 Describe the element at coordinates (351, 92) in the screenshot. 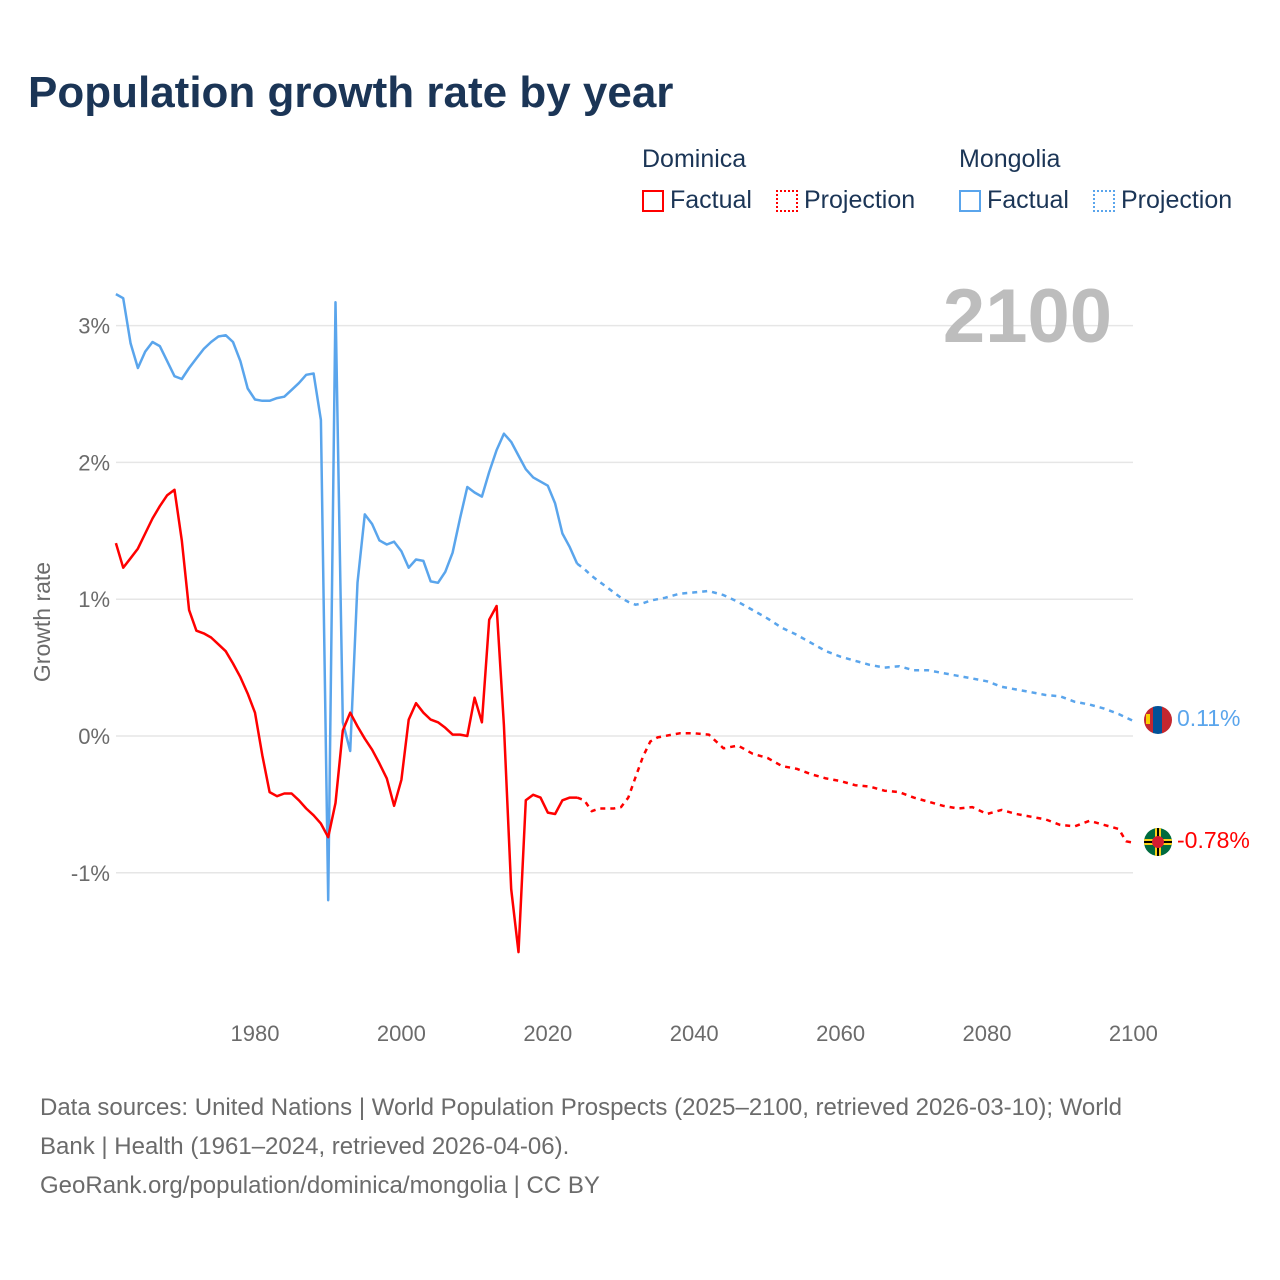

I see `chart-title: Population growth rate by year` at that location.